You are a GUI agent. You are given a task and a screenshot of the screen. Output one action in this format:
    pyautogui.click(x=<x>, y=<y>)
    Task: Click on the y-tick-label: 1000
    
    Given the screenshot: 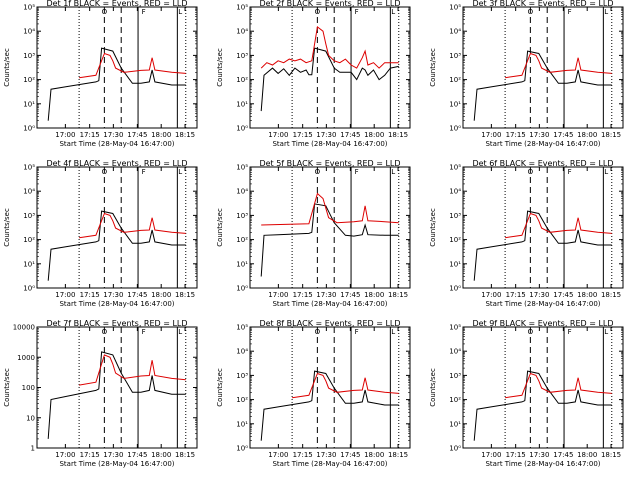 What is the action you would take?
    pyautogui.click(x=26, y=358)
    